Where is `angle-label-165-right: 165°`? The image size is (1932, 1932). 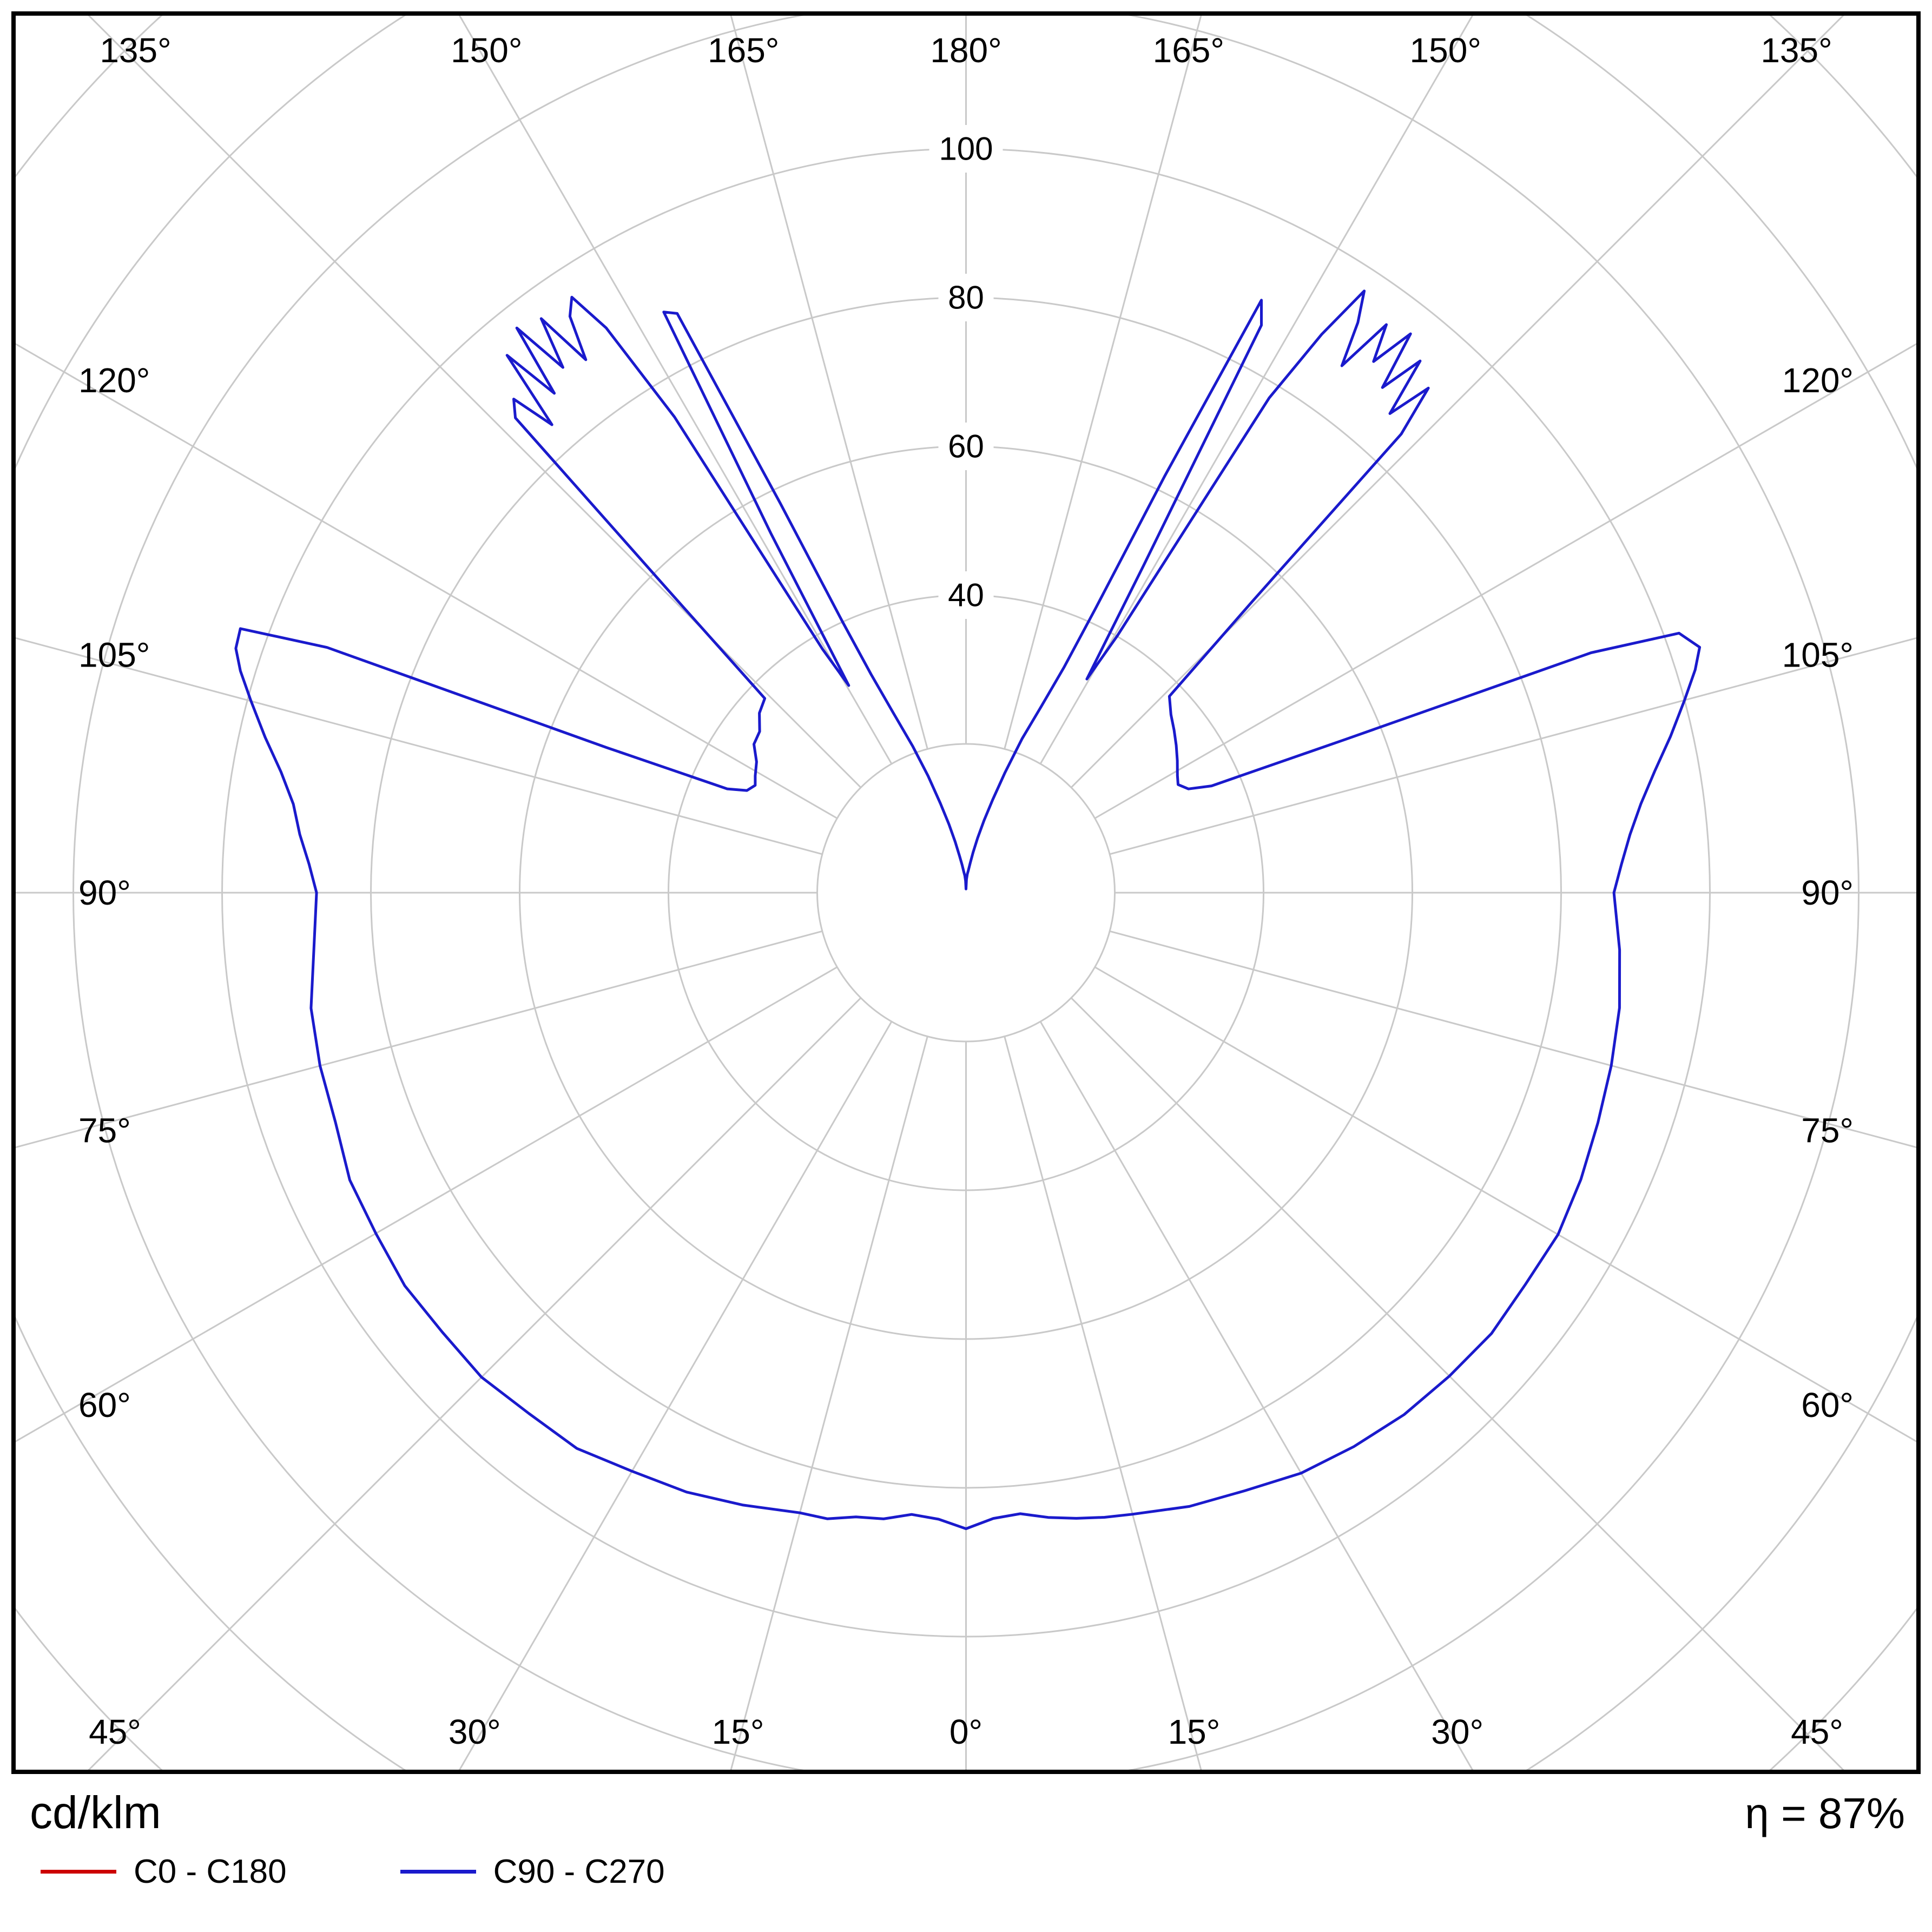
angle-label-165-right: 165° is located at coordinates (1188, 50).